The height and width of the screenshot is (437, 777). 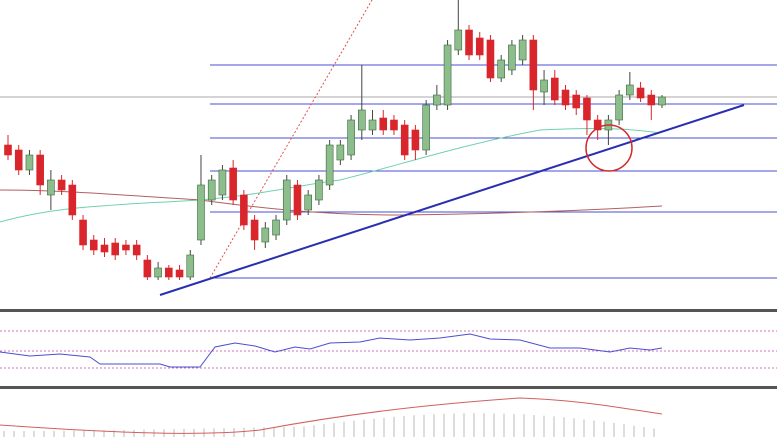 I want to click on macd-signal, so click(x=331, y=415).